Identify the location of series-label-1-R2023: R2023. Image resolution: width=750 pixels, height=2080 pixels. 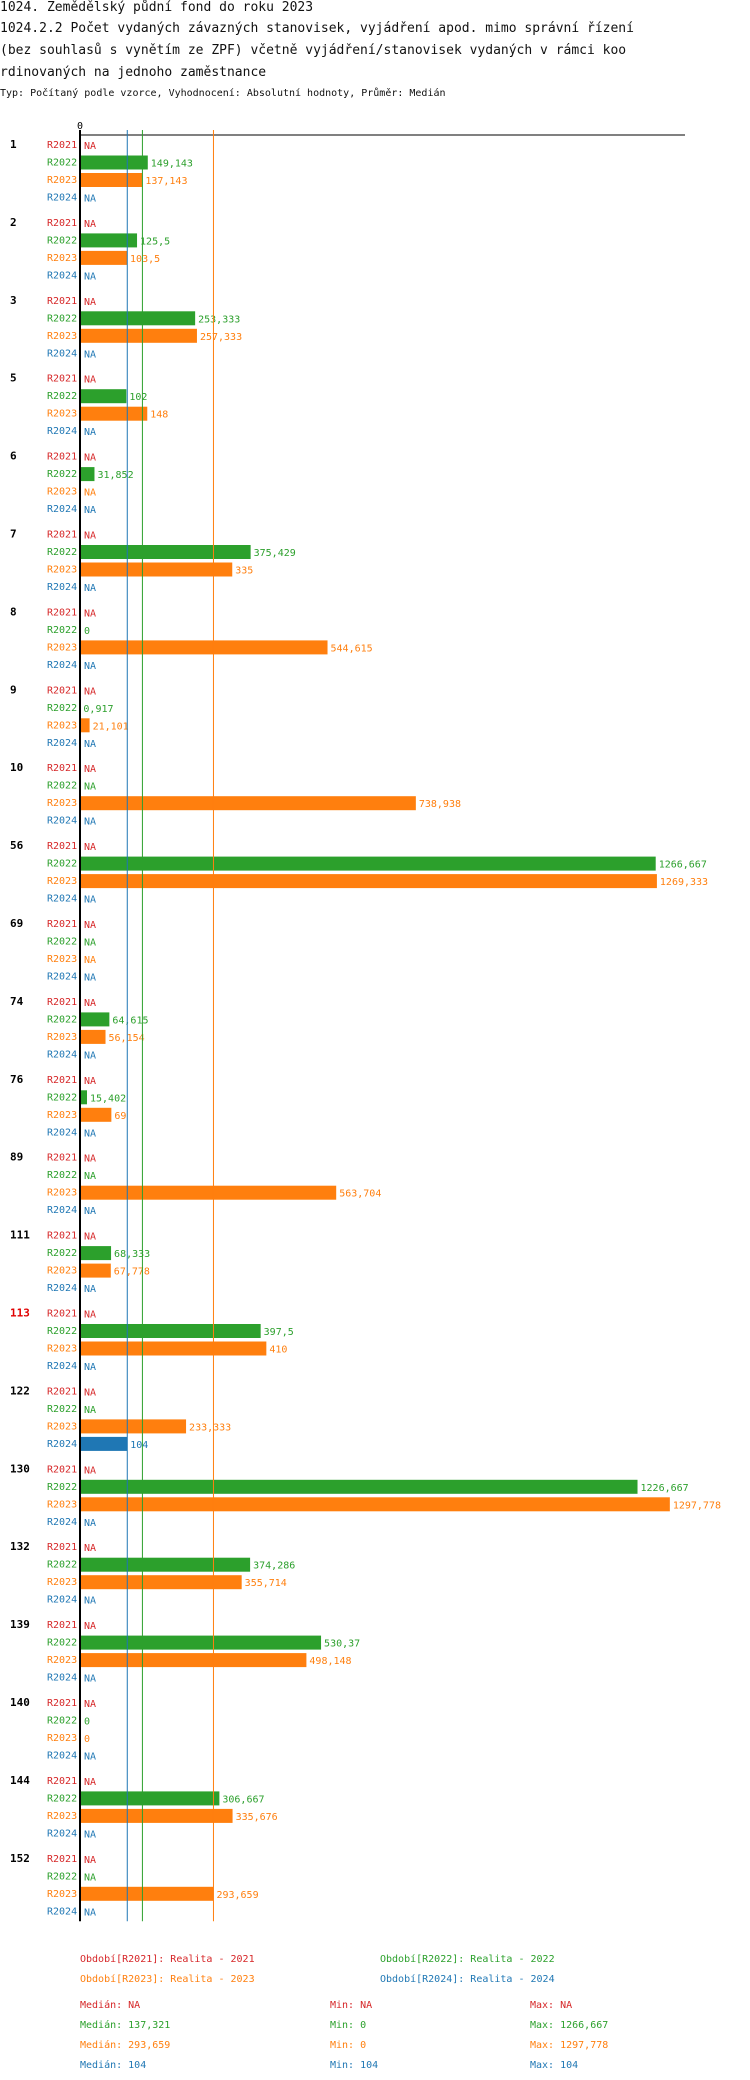
(62, 180).